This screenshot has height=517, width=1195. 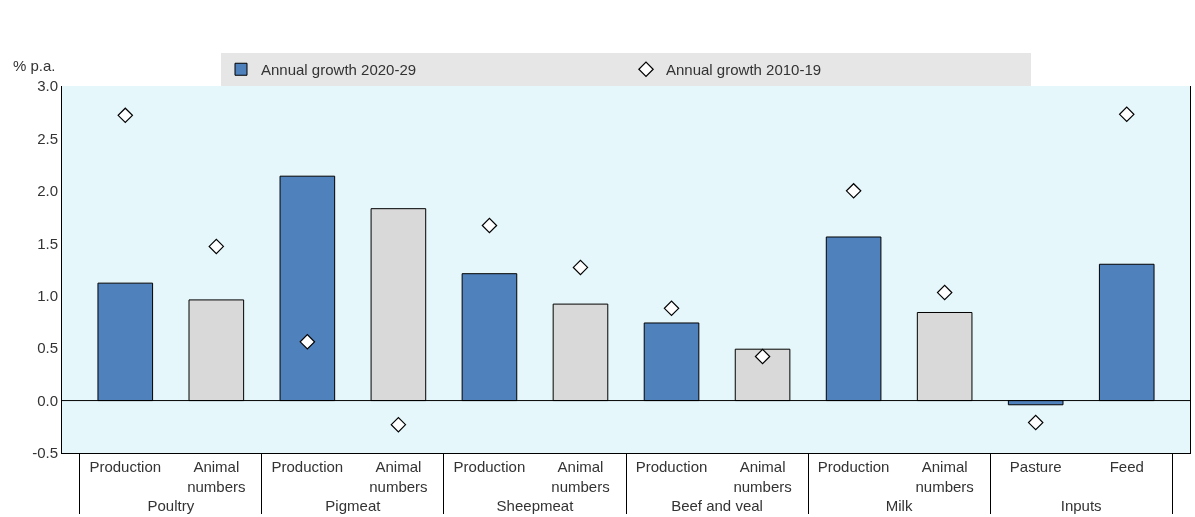 I want to click on y-tick-label: 0.5, so click(x=47, y=348).